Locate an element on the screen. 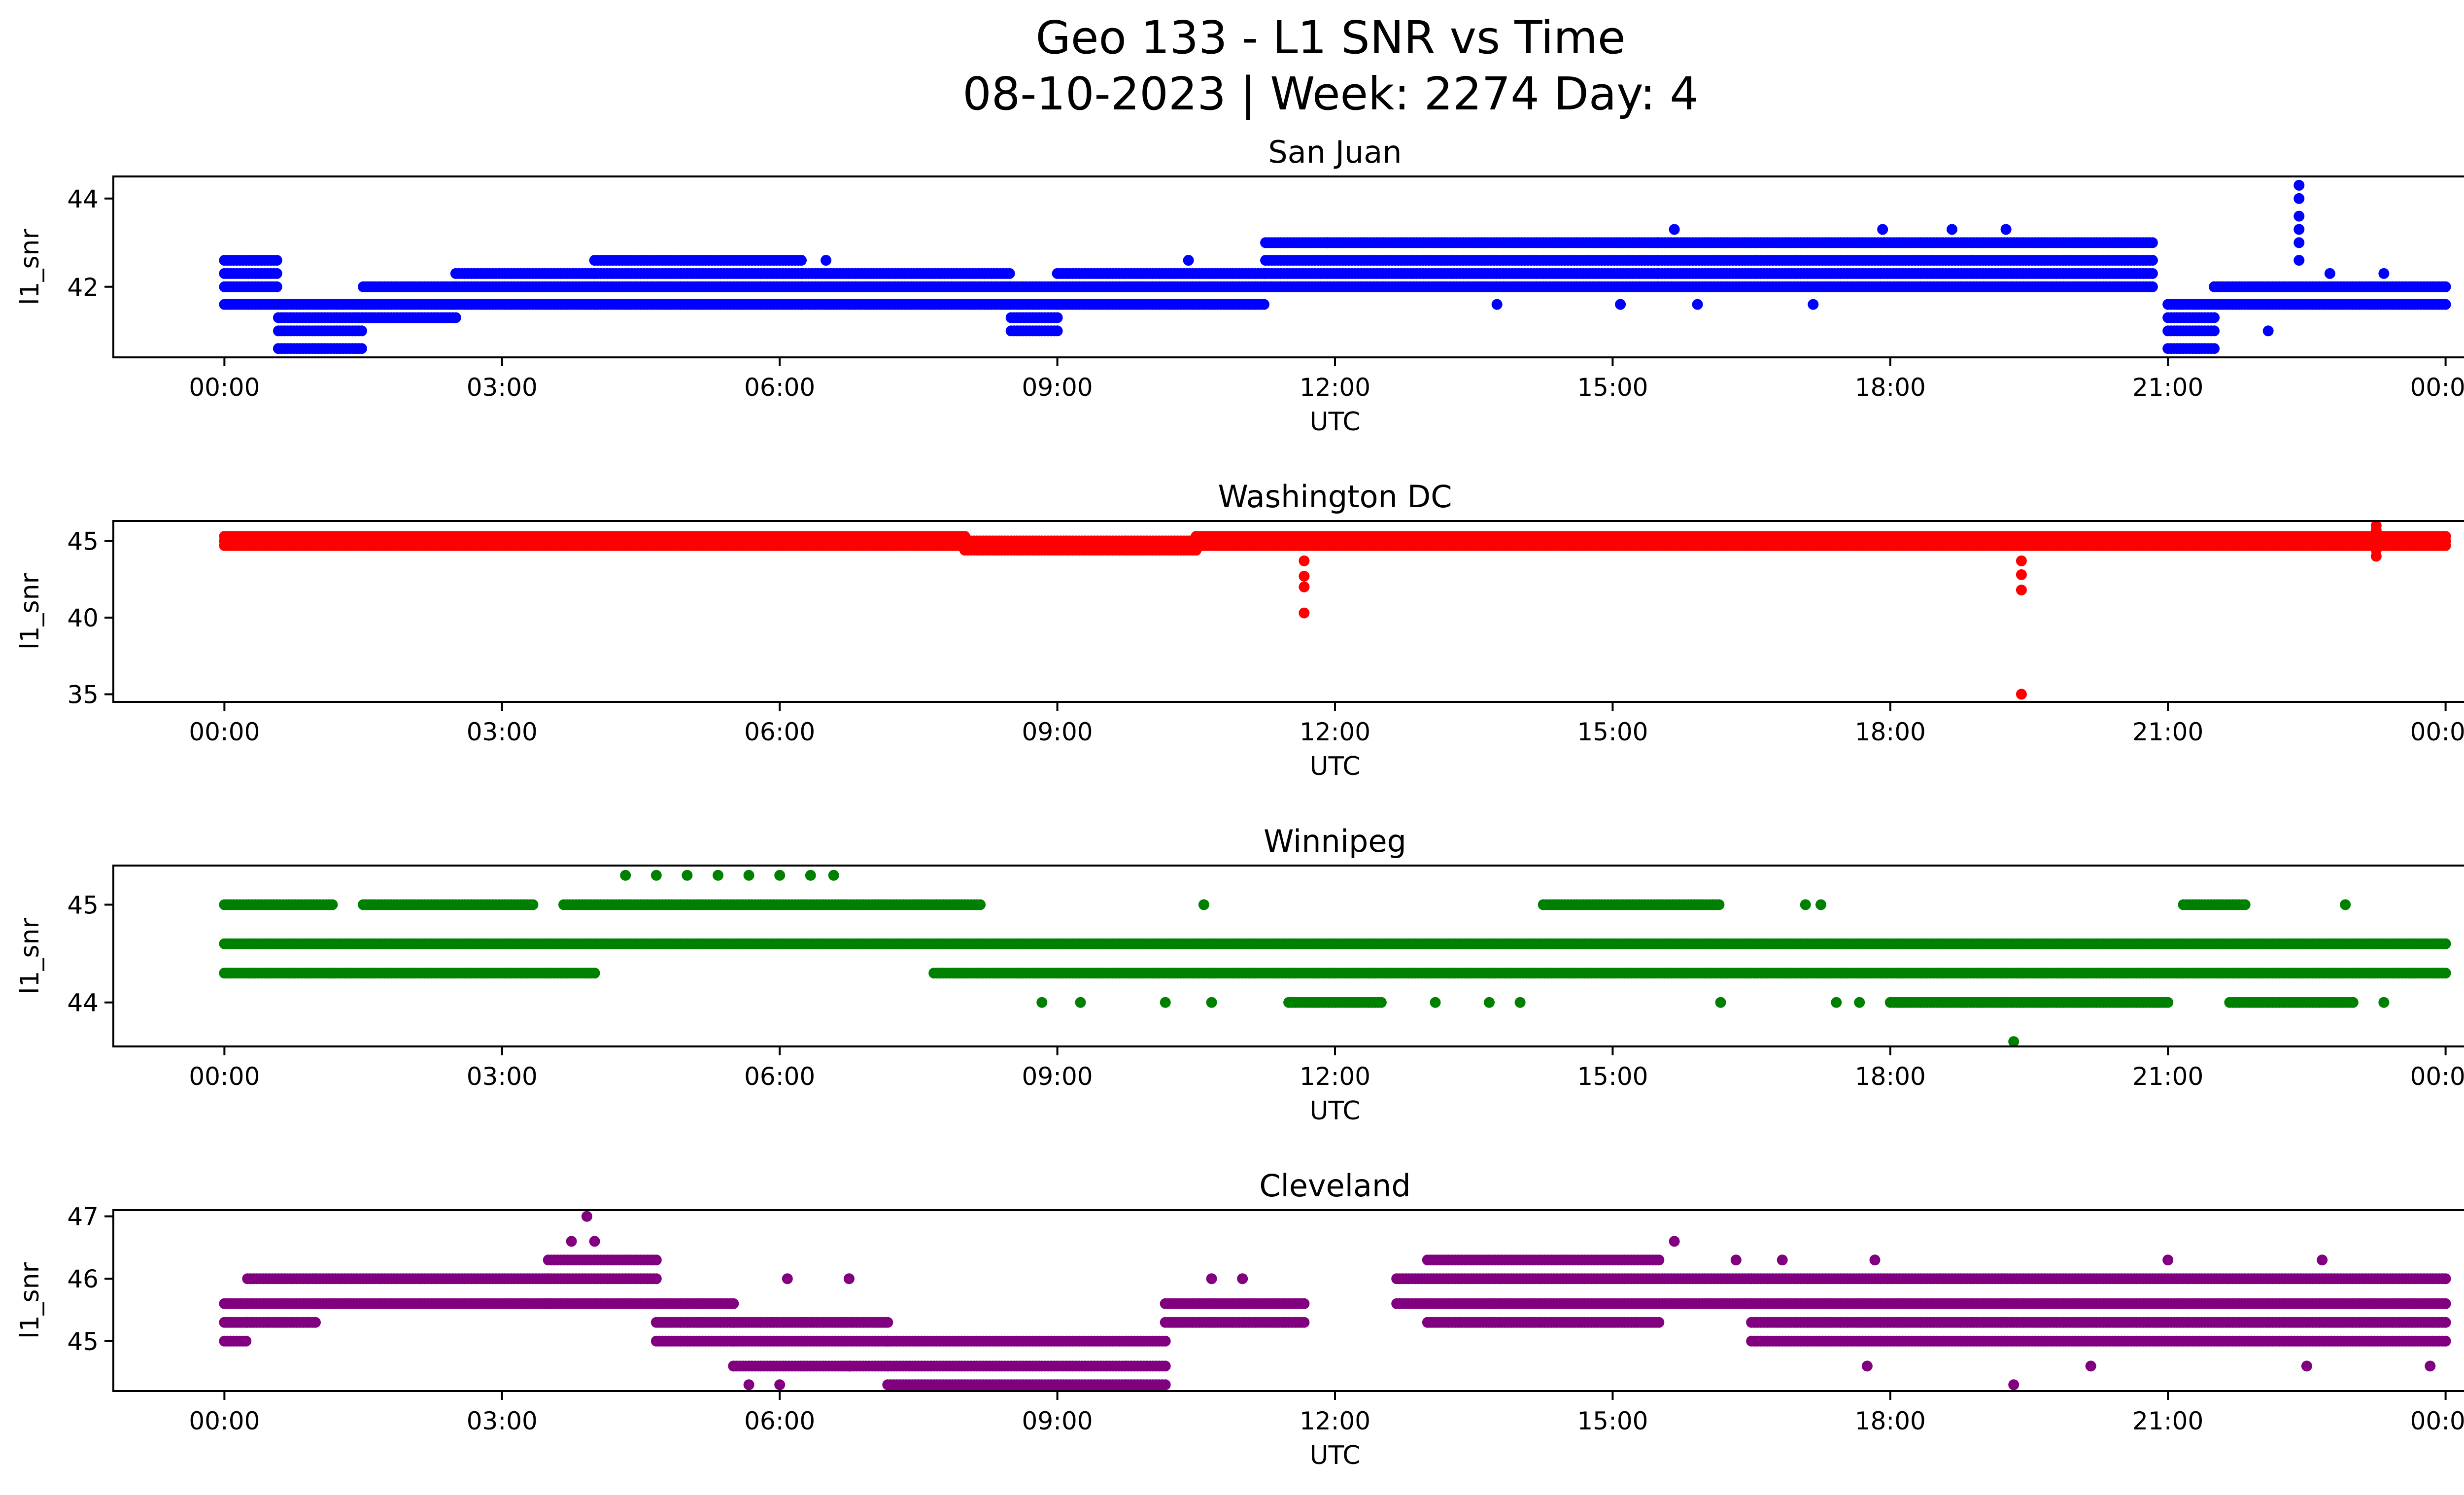 This screenshot has height=1495, width=2464. y-tick-label: 45 is located at coordinates (83, 541).